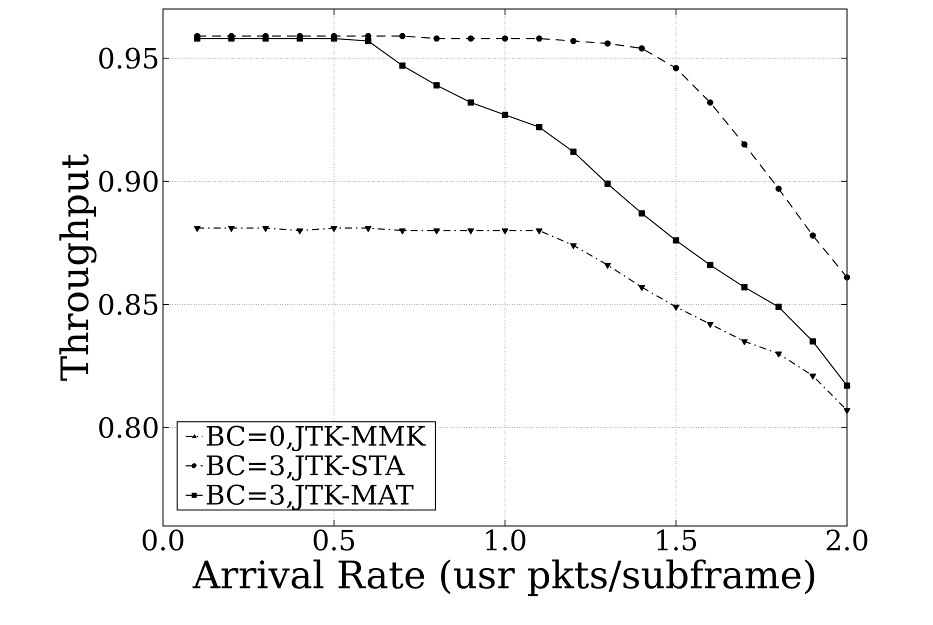 The image size is (933, 625). Describe the element at coordinates (128, 58) in the screenshot. I see `y-tick-label: 0.95` at that location.